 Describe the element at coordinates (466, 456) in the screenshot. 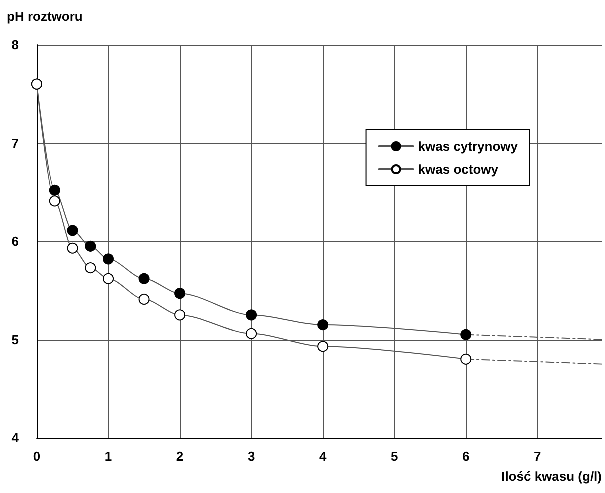

I see `x-tick-label: 6` at that location.